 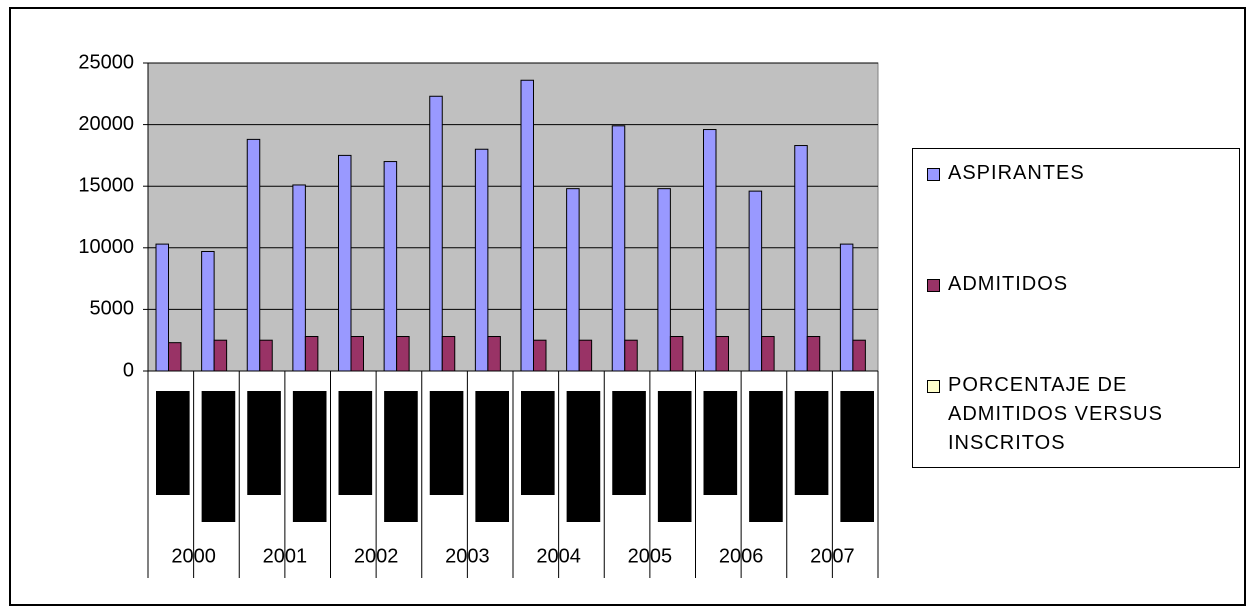 I want to click on y-tick-label: 20000, so click(x=106, y=124).